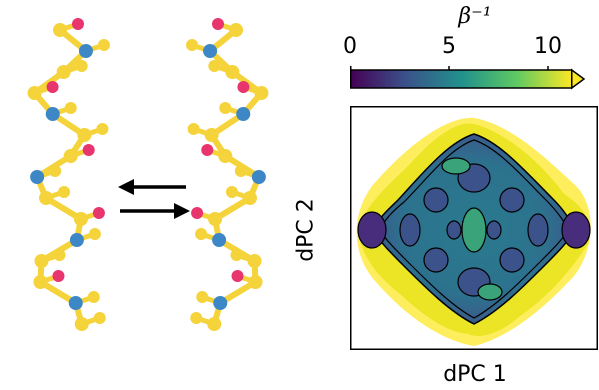 The height and width of the screenshot is (390, 599). I want to click on central-region, so click(472, 229).